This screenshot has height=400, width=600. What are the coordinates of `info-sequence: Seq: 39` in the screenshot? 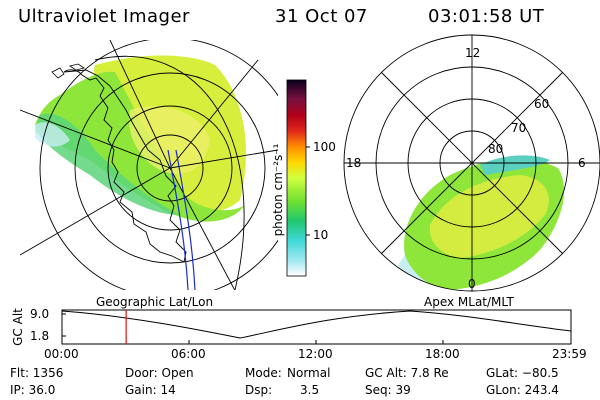 It's located at (388, 390).